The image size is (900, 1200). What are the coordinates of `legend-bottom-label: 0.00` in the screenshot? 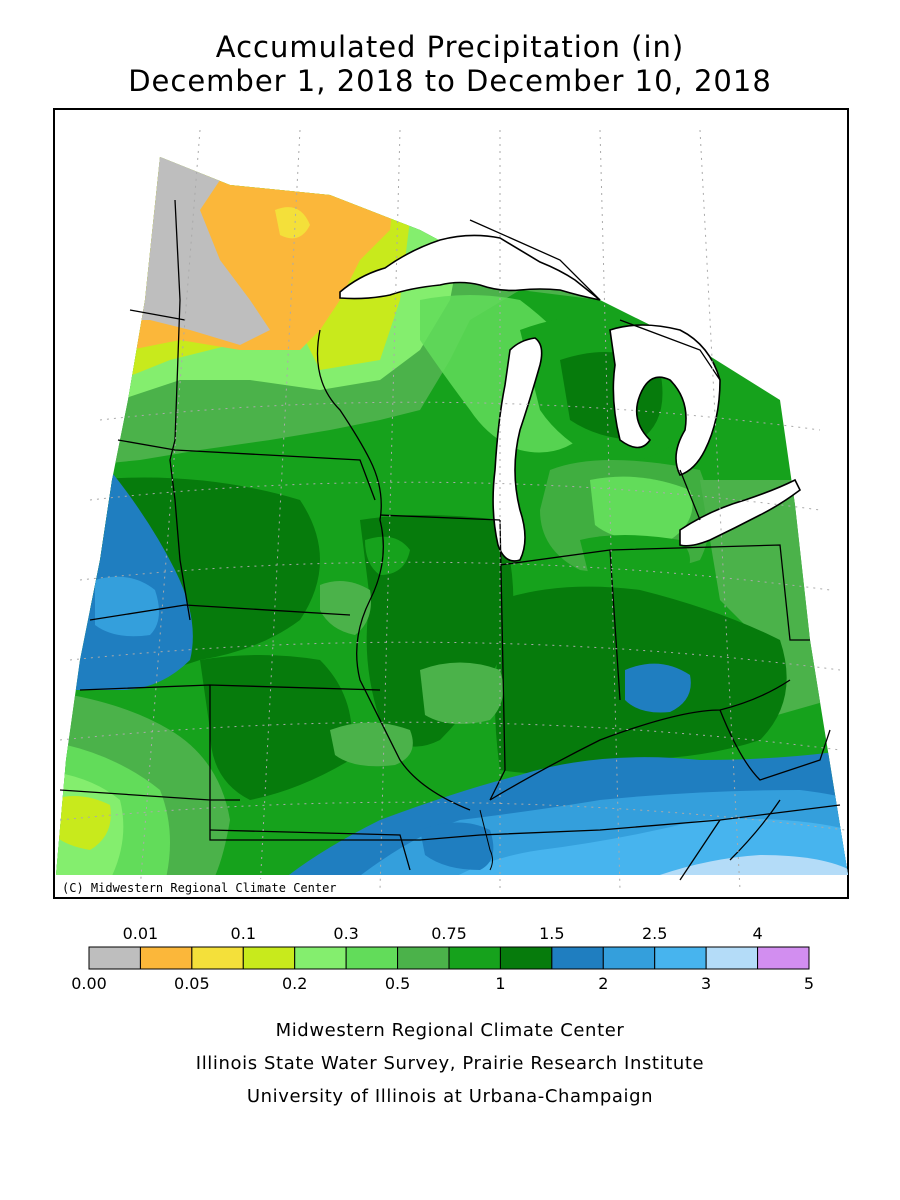 It's located at (89, 983).